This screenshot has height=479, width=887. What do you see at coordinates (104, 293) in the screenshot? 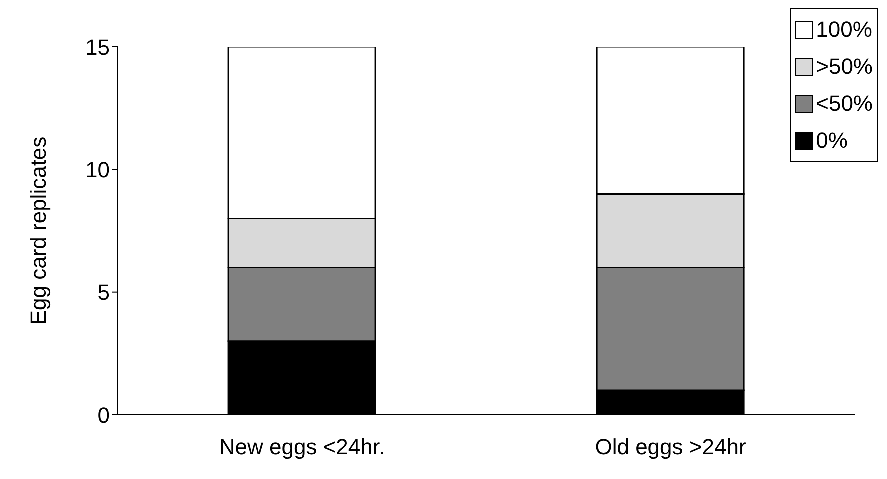
I see `y-tick-label: 5` at bounding box center [104, 293].